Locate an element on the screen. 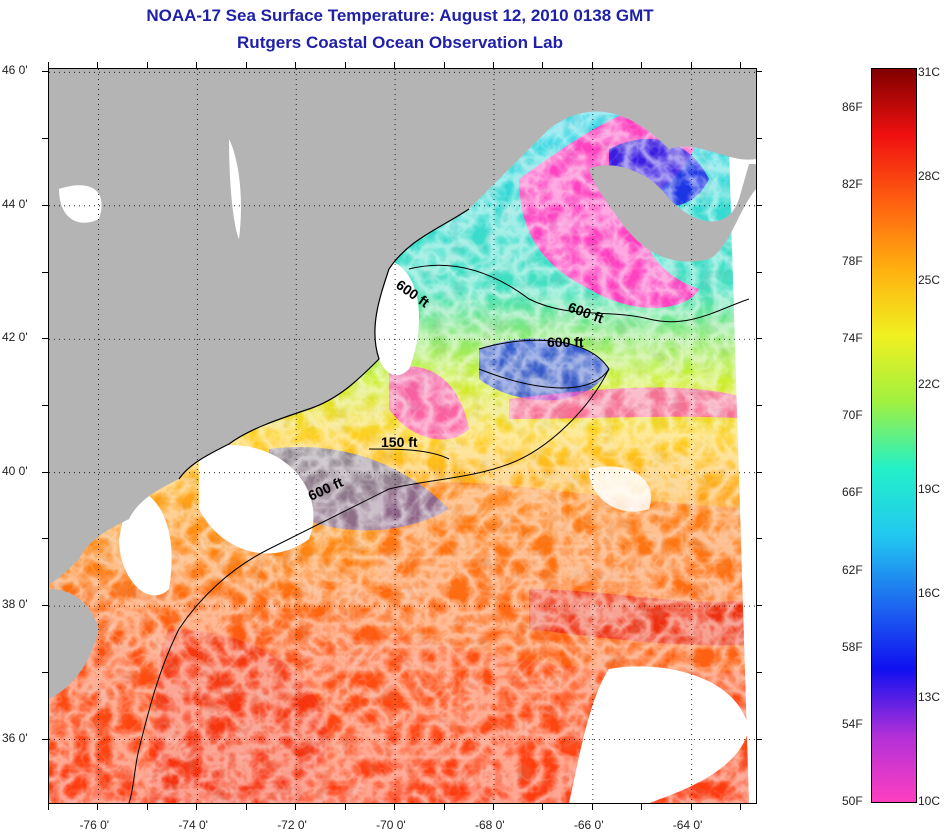  no-data-edge is located at coordinates (742, 466).